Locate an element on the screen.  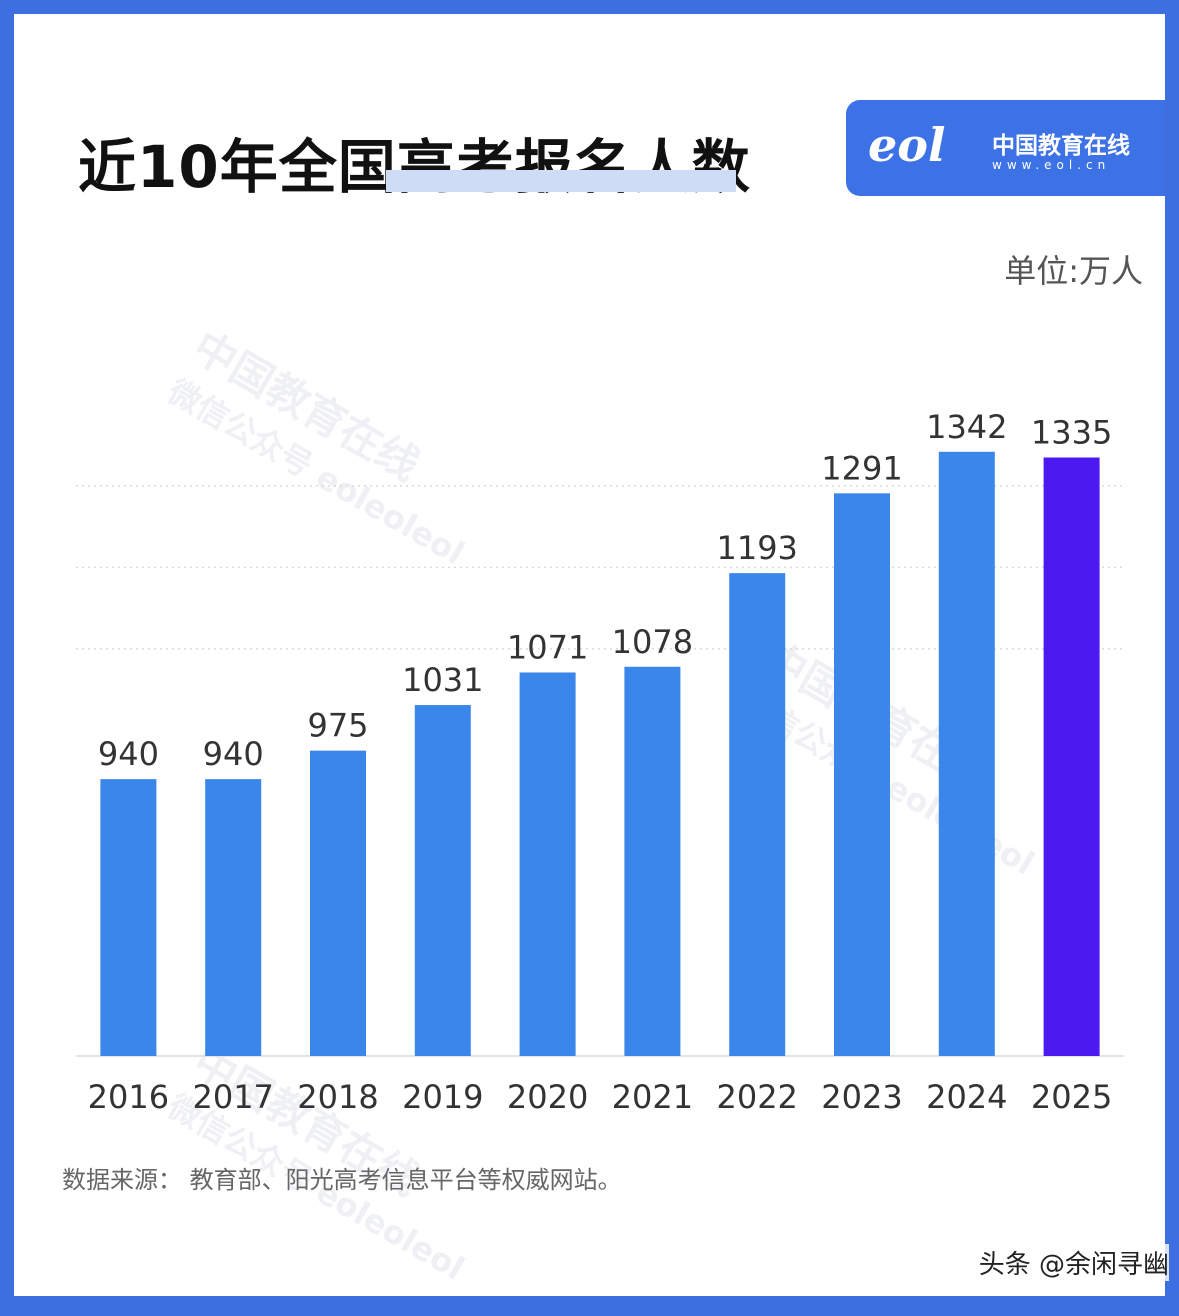
eol-logo-name: 中国教育在线 is located at coordinates (1061, 146).